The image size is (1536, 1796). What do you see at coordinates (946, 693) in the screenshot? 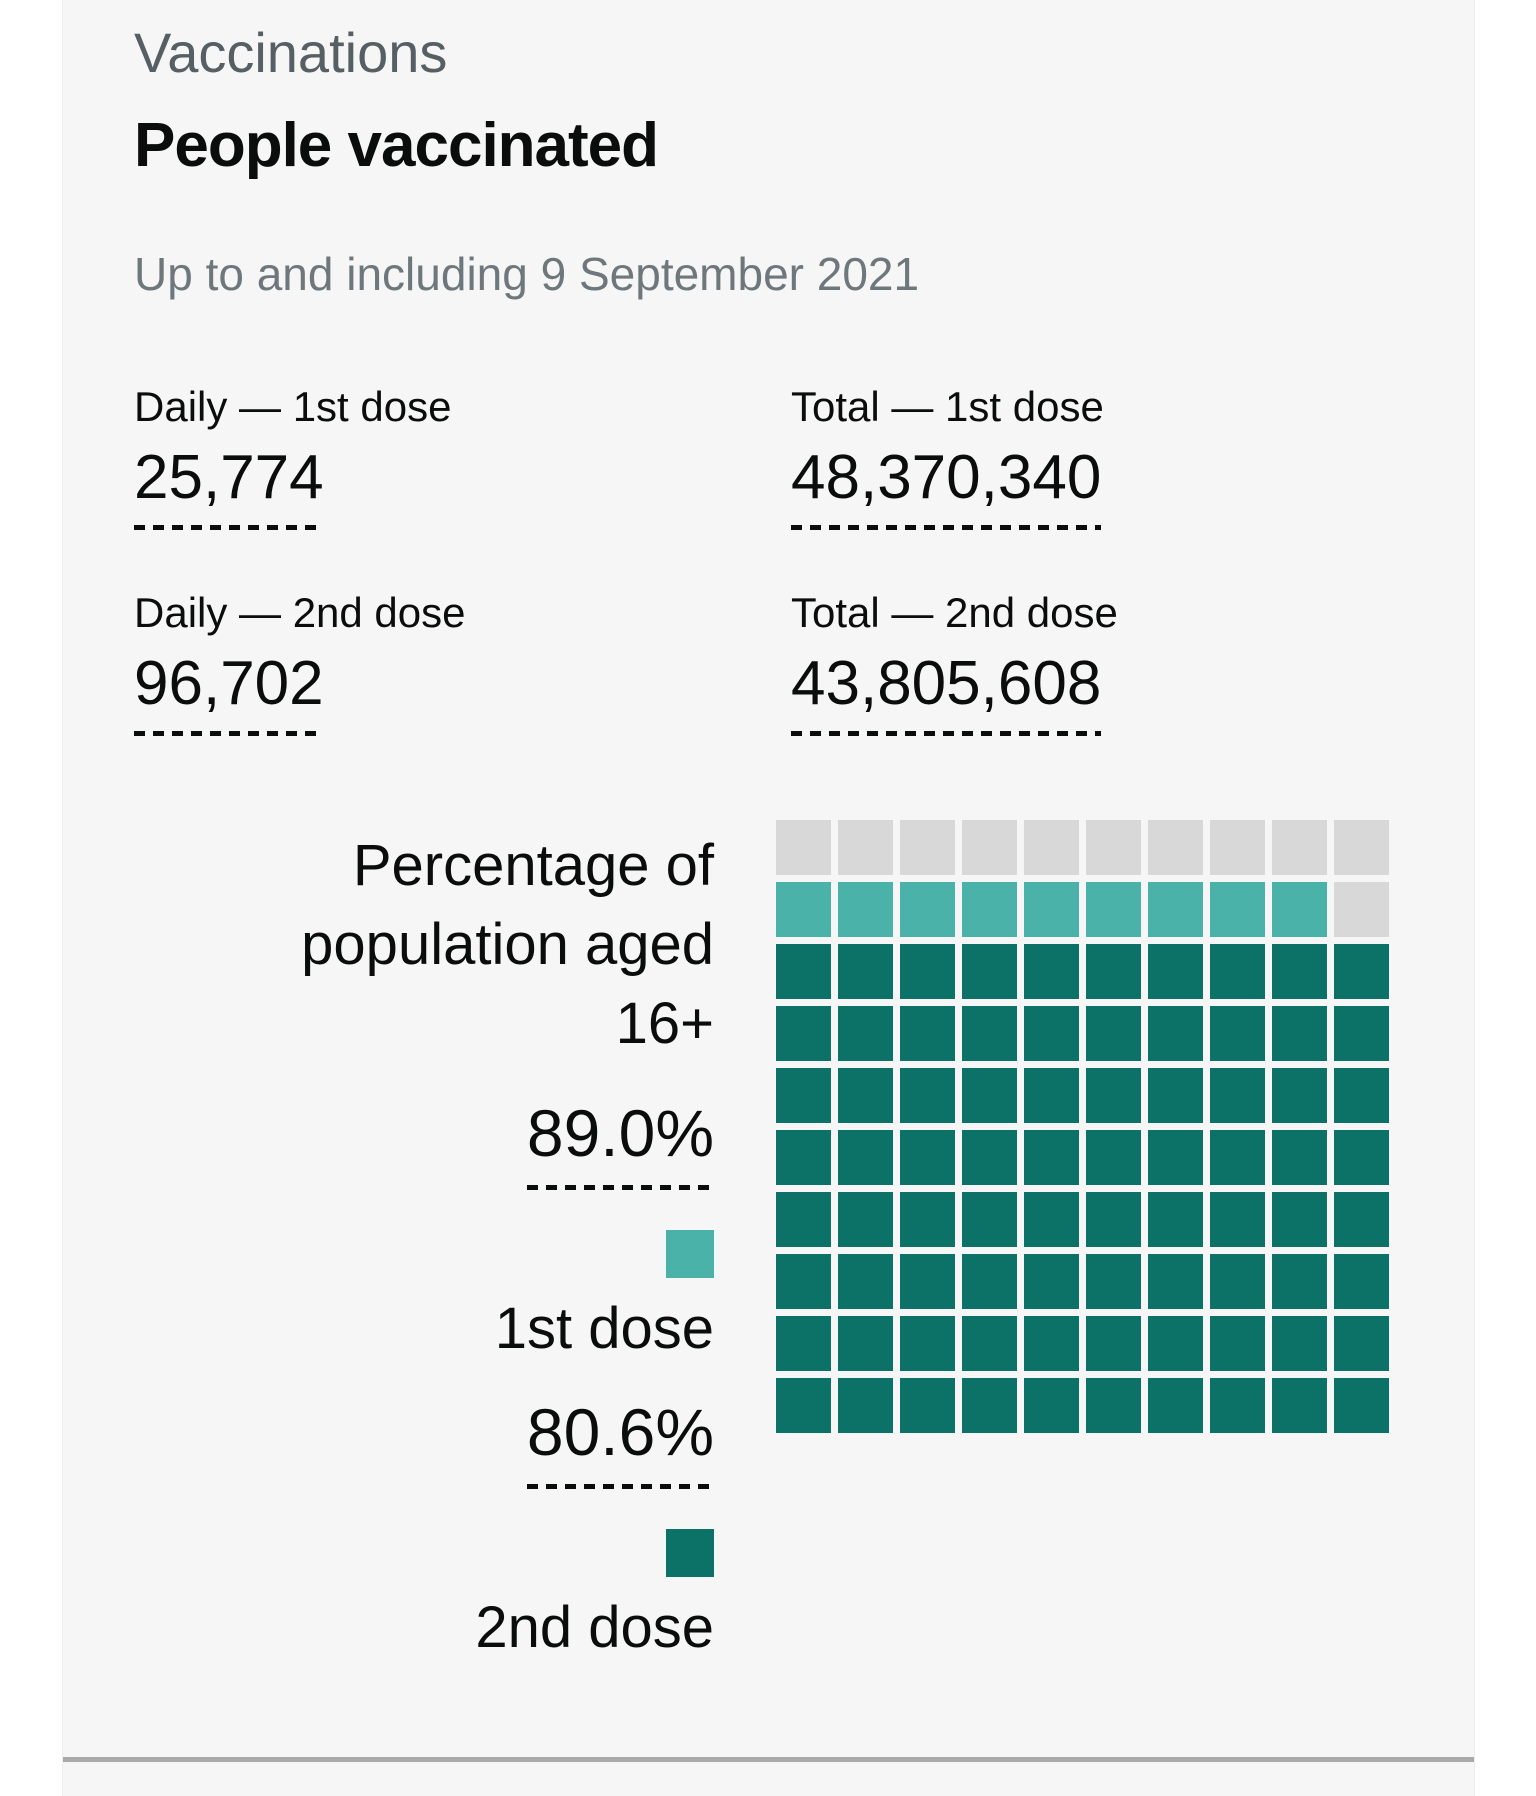
I see `stat-value: 43,805,608` at bounding box center [946, 693].